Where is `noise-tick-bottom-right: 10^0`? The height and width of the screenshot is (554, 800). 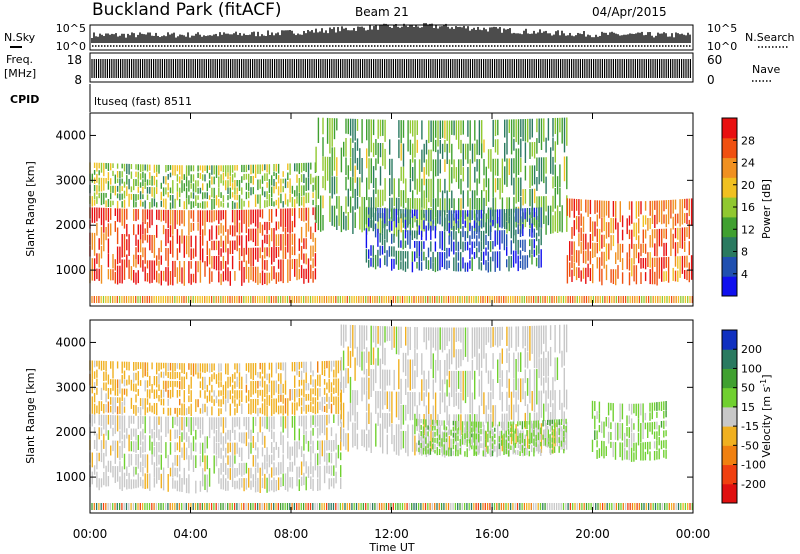 noise-tick-bottom-right: 10^0 is located at coordinates (722, 46).